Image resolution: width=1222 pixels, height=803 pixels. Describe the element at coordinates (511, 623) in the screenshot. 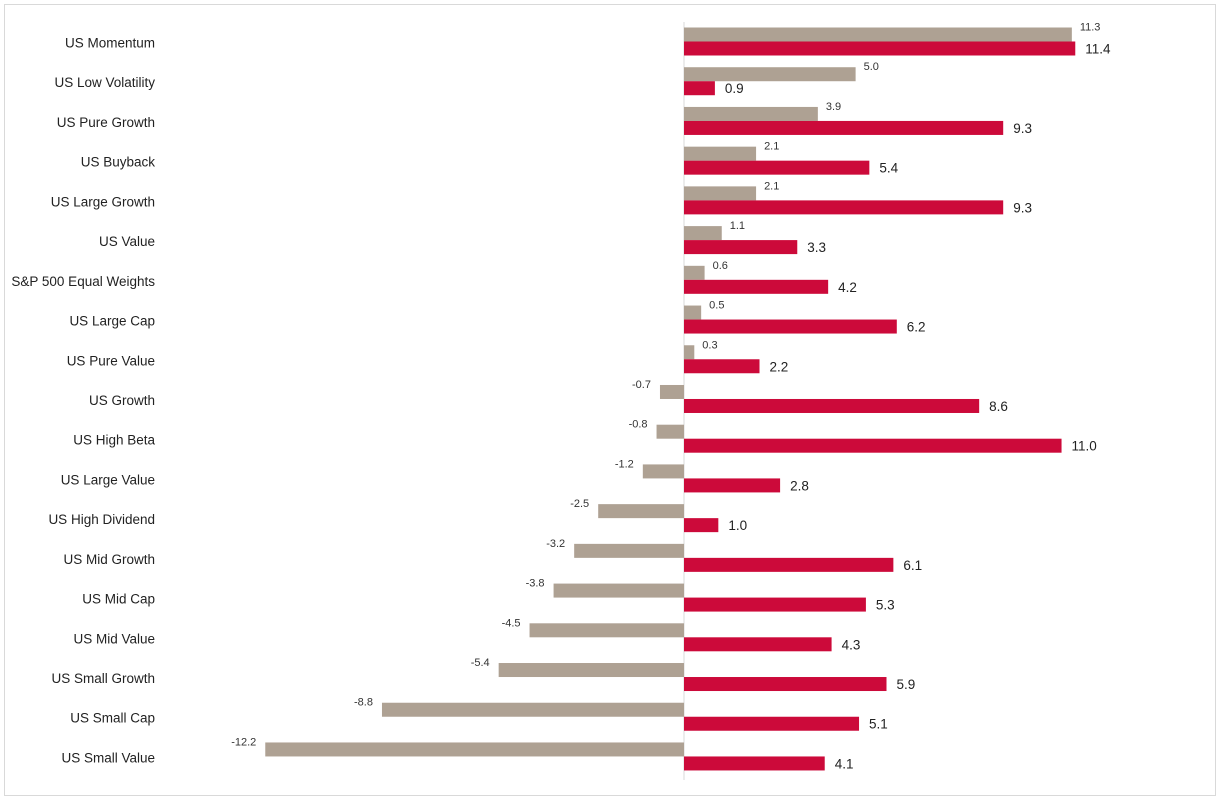

I see `data-label-series-1: -4.5` at that location.